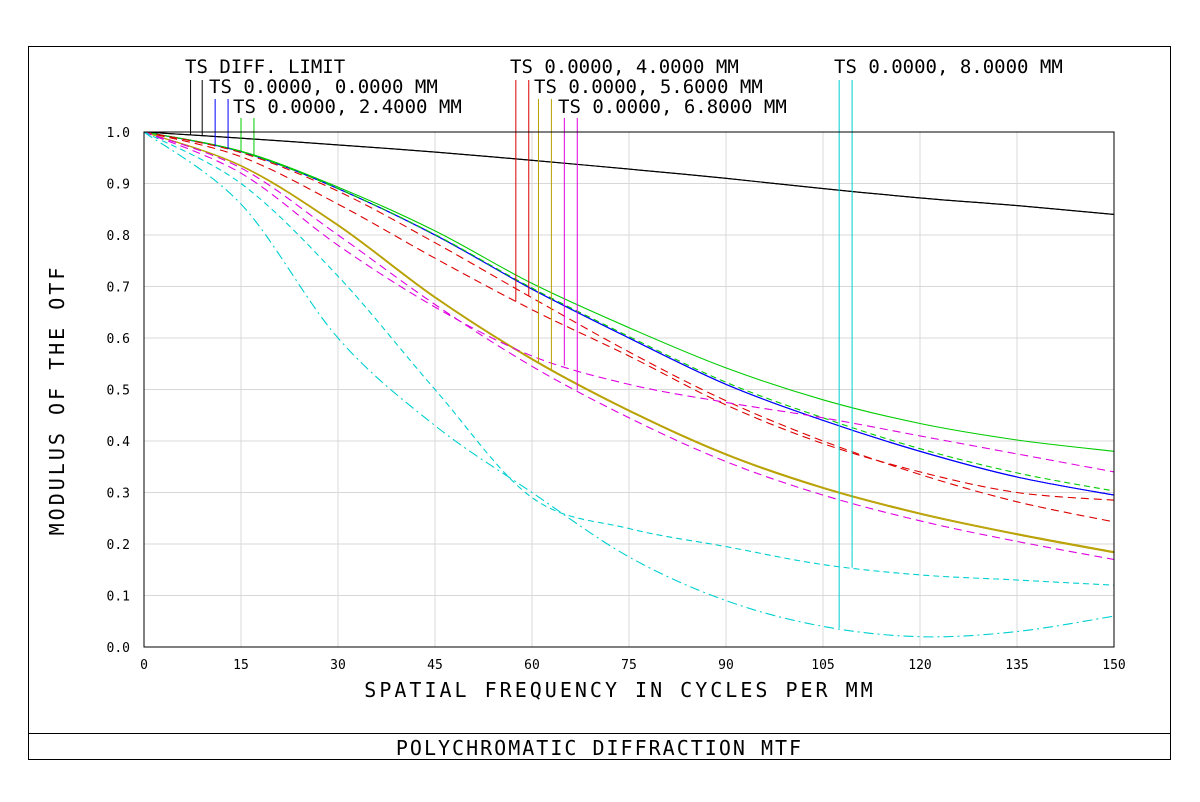 The height and width of the screenshot is (802, 1200). Describe the element at coordinates (347, 107) in the screenshot. I see `legend-field-2-4: TS 0.0000, 2.4000 MM` at that location.